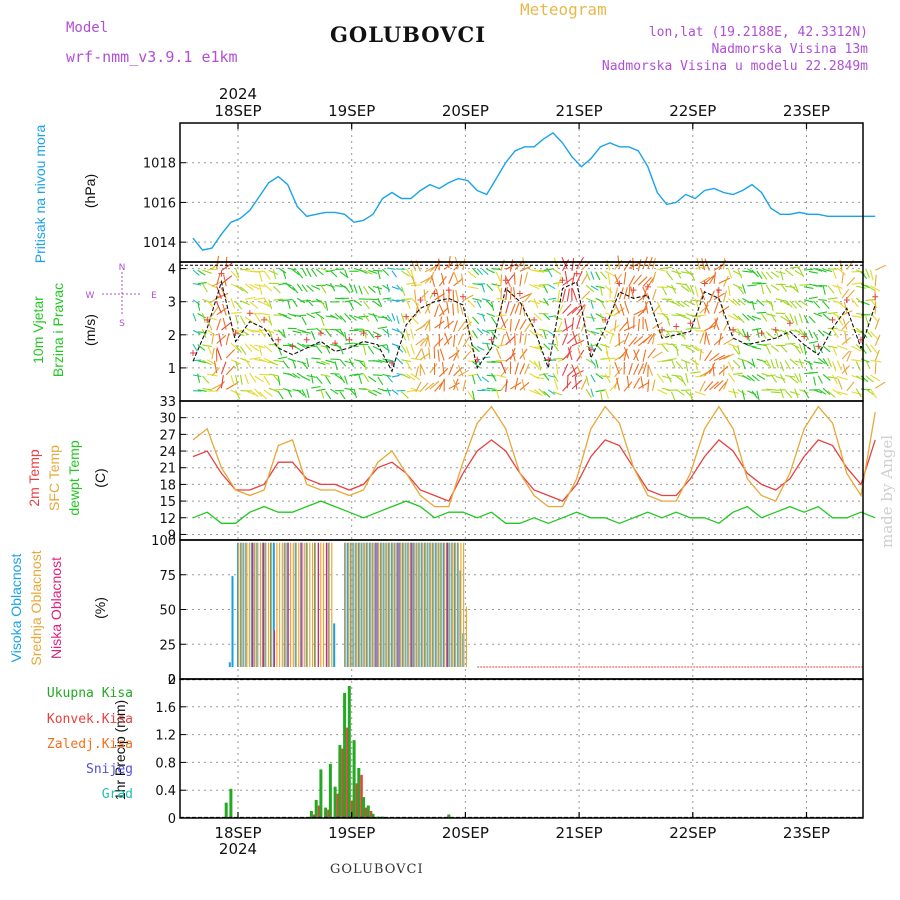  I want to click on compass-s-label: S, so click(122, 324).